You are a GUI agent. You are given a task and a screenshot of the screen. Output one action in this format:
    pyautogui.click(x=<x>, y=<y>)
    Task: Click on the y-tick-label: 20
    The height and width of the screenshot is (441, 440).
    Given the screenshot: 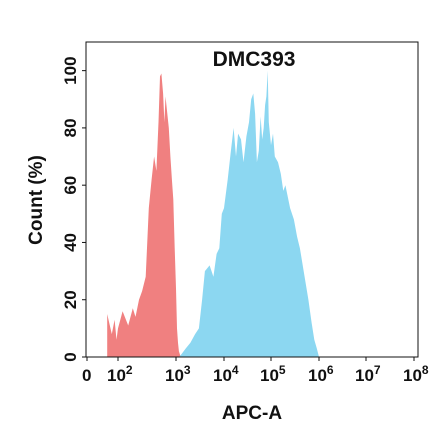 What is the action you would take?
    pyautogui.click(x=70, y=299)
    